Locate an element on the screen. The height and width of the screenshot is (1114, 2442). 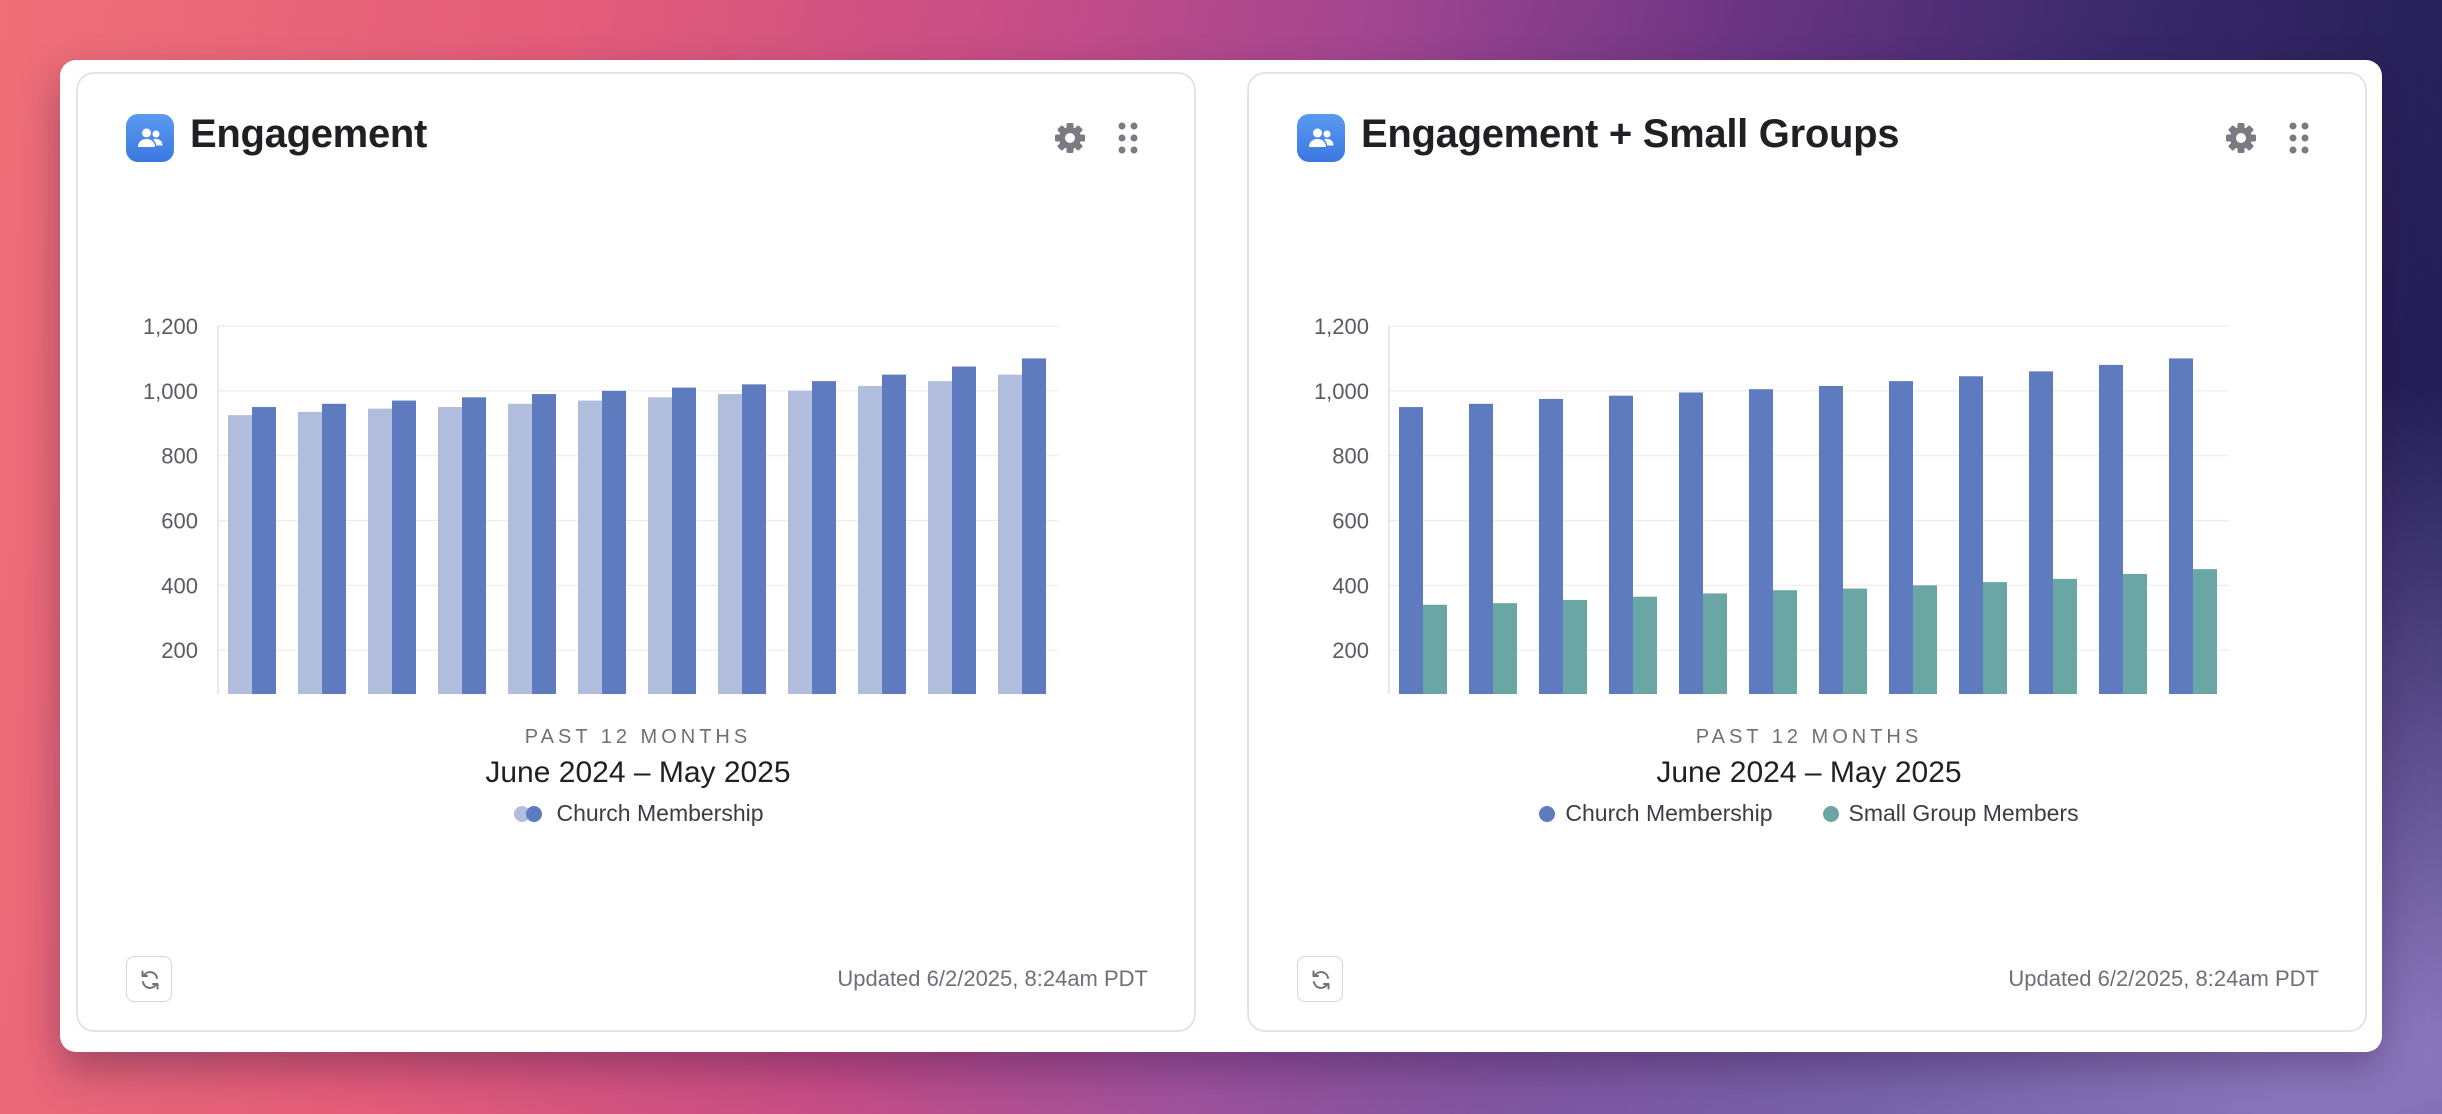
dual-swatch-icon is located at coordinates (528, 813).